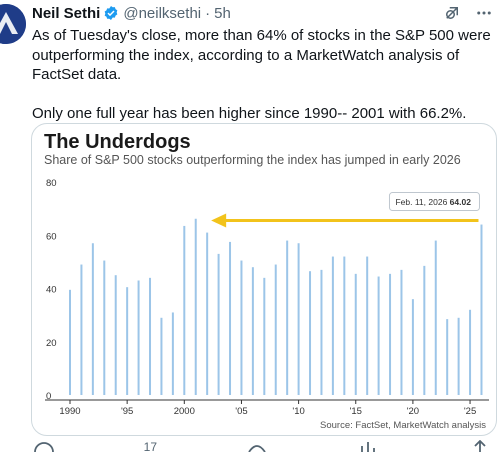 The image size is (501, 452). What do you see at coordinates (403, 425) in the screenshot?
I see `chart-source: Source: FactSet, MarketWatch analysis` at bounding box center [403, 425].